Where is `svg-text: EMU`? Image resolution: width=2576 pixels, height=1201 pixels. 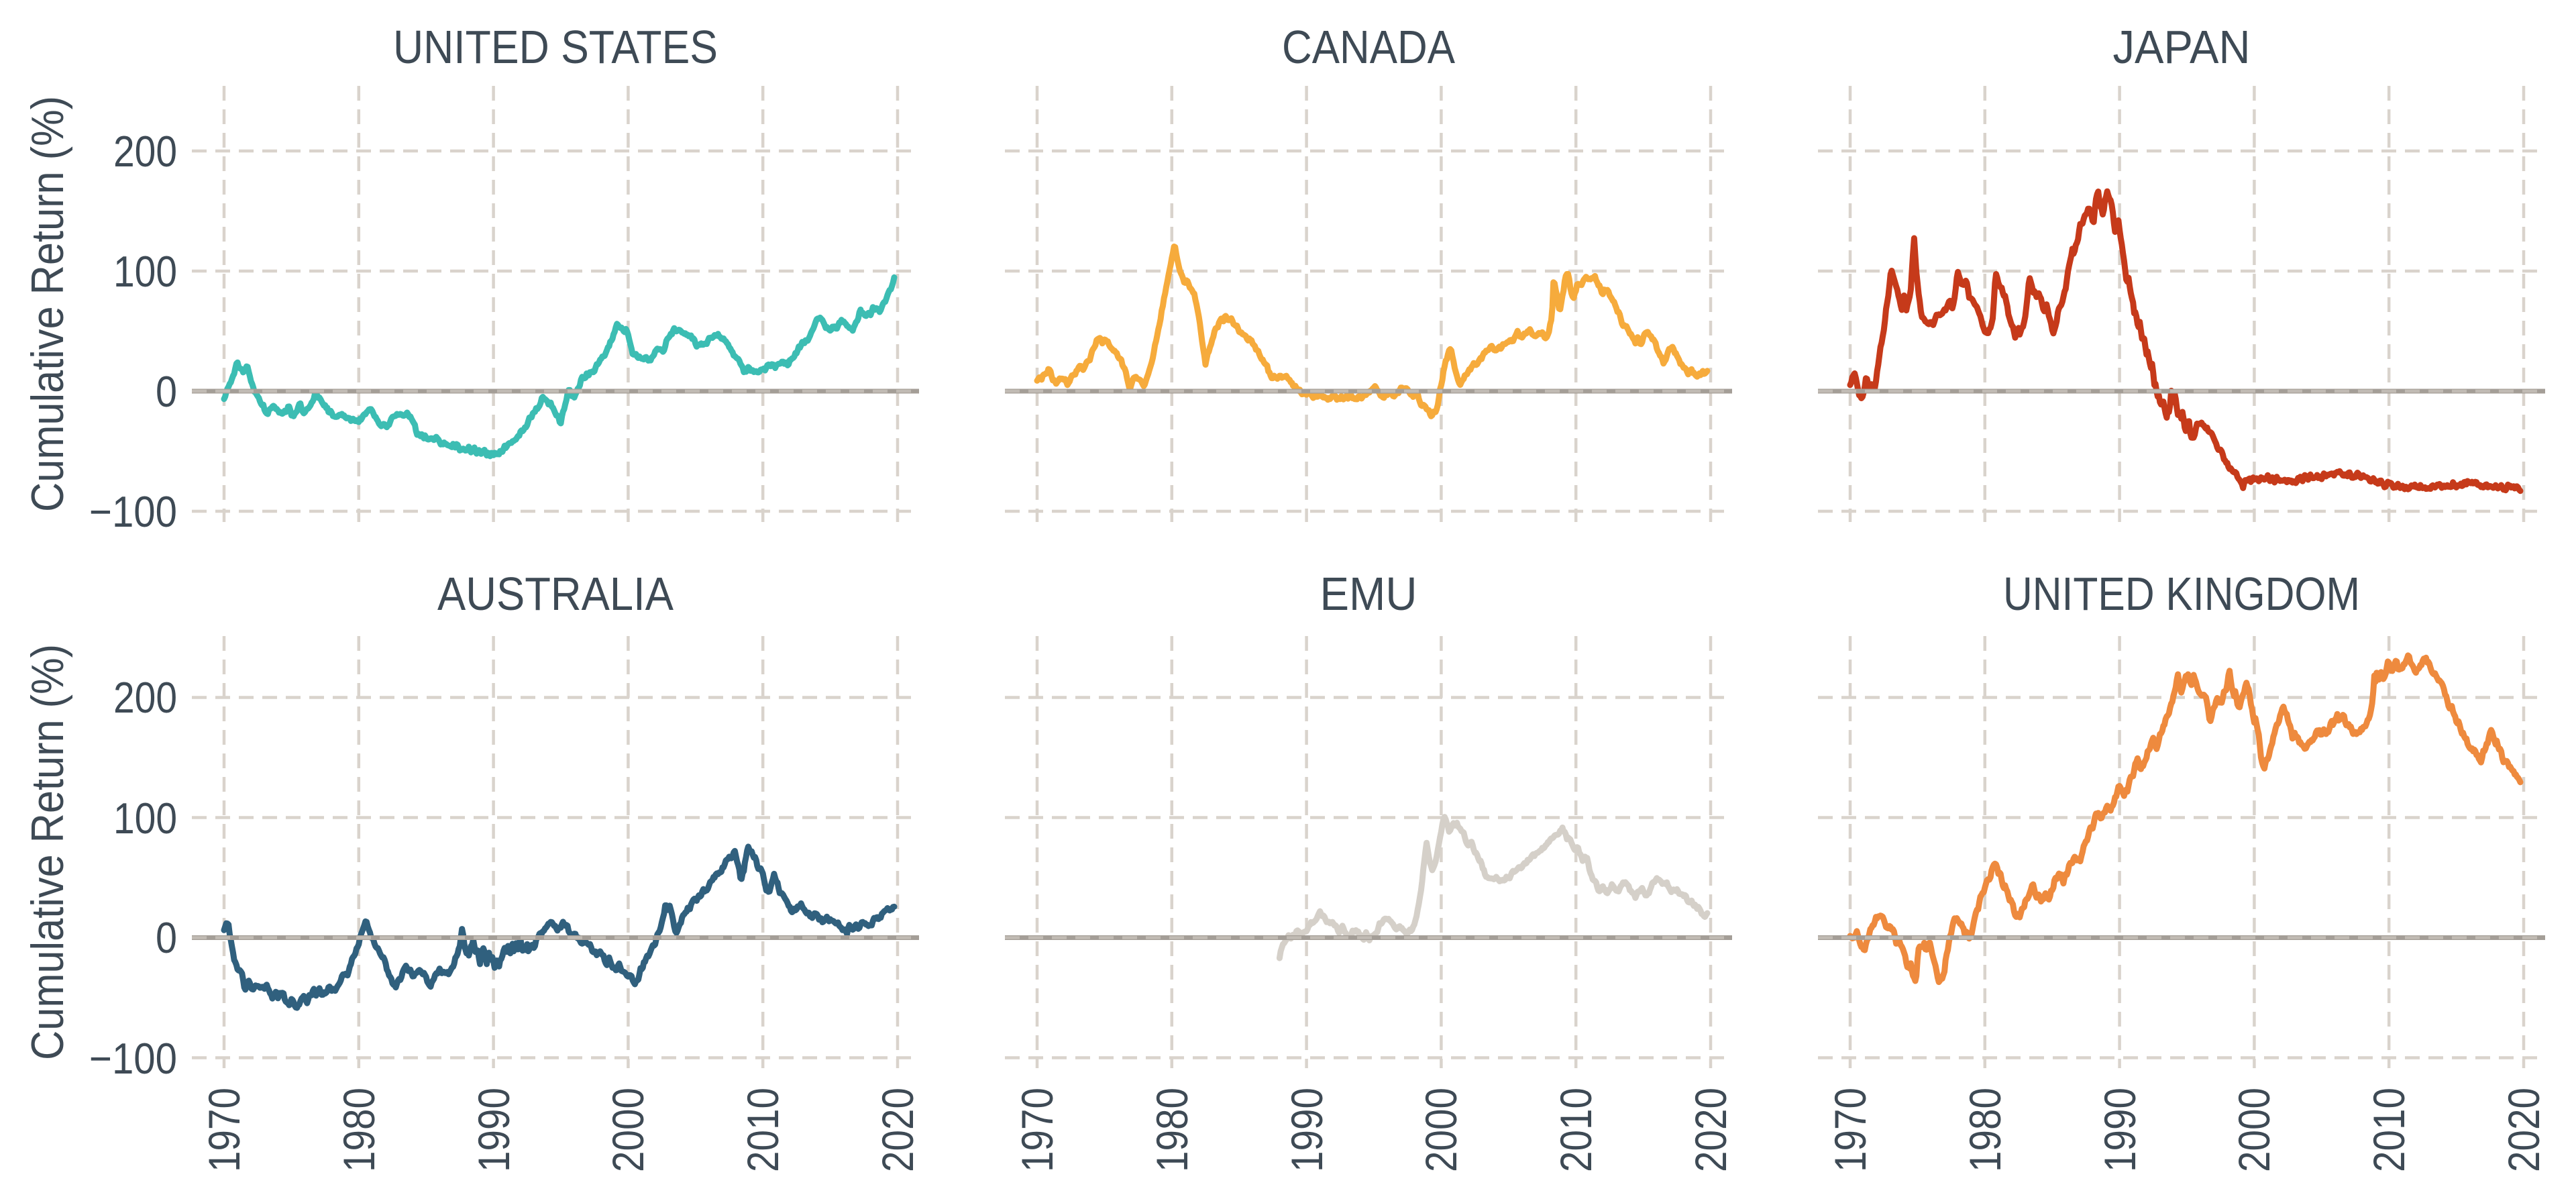
svg-text: EMU is located at coordinates (1368, 594).